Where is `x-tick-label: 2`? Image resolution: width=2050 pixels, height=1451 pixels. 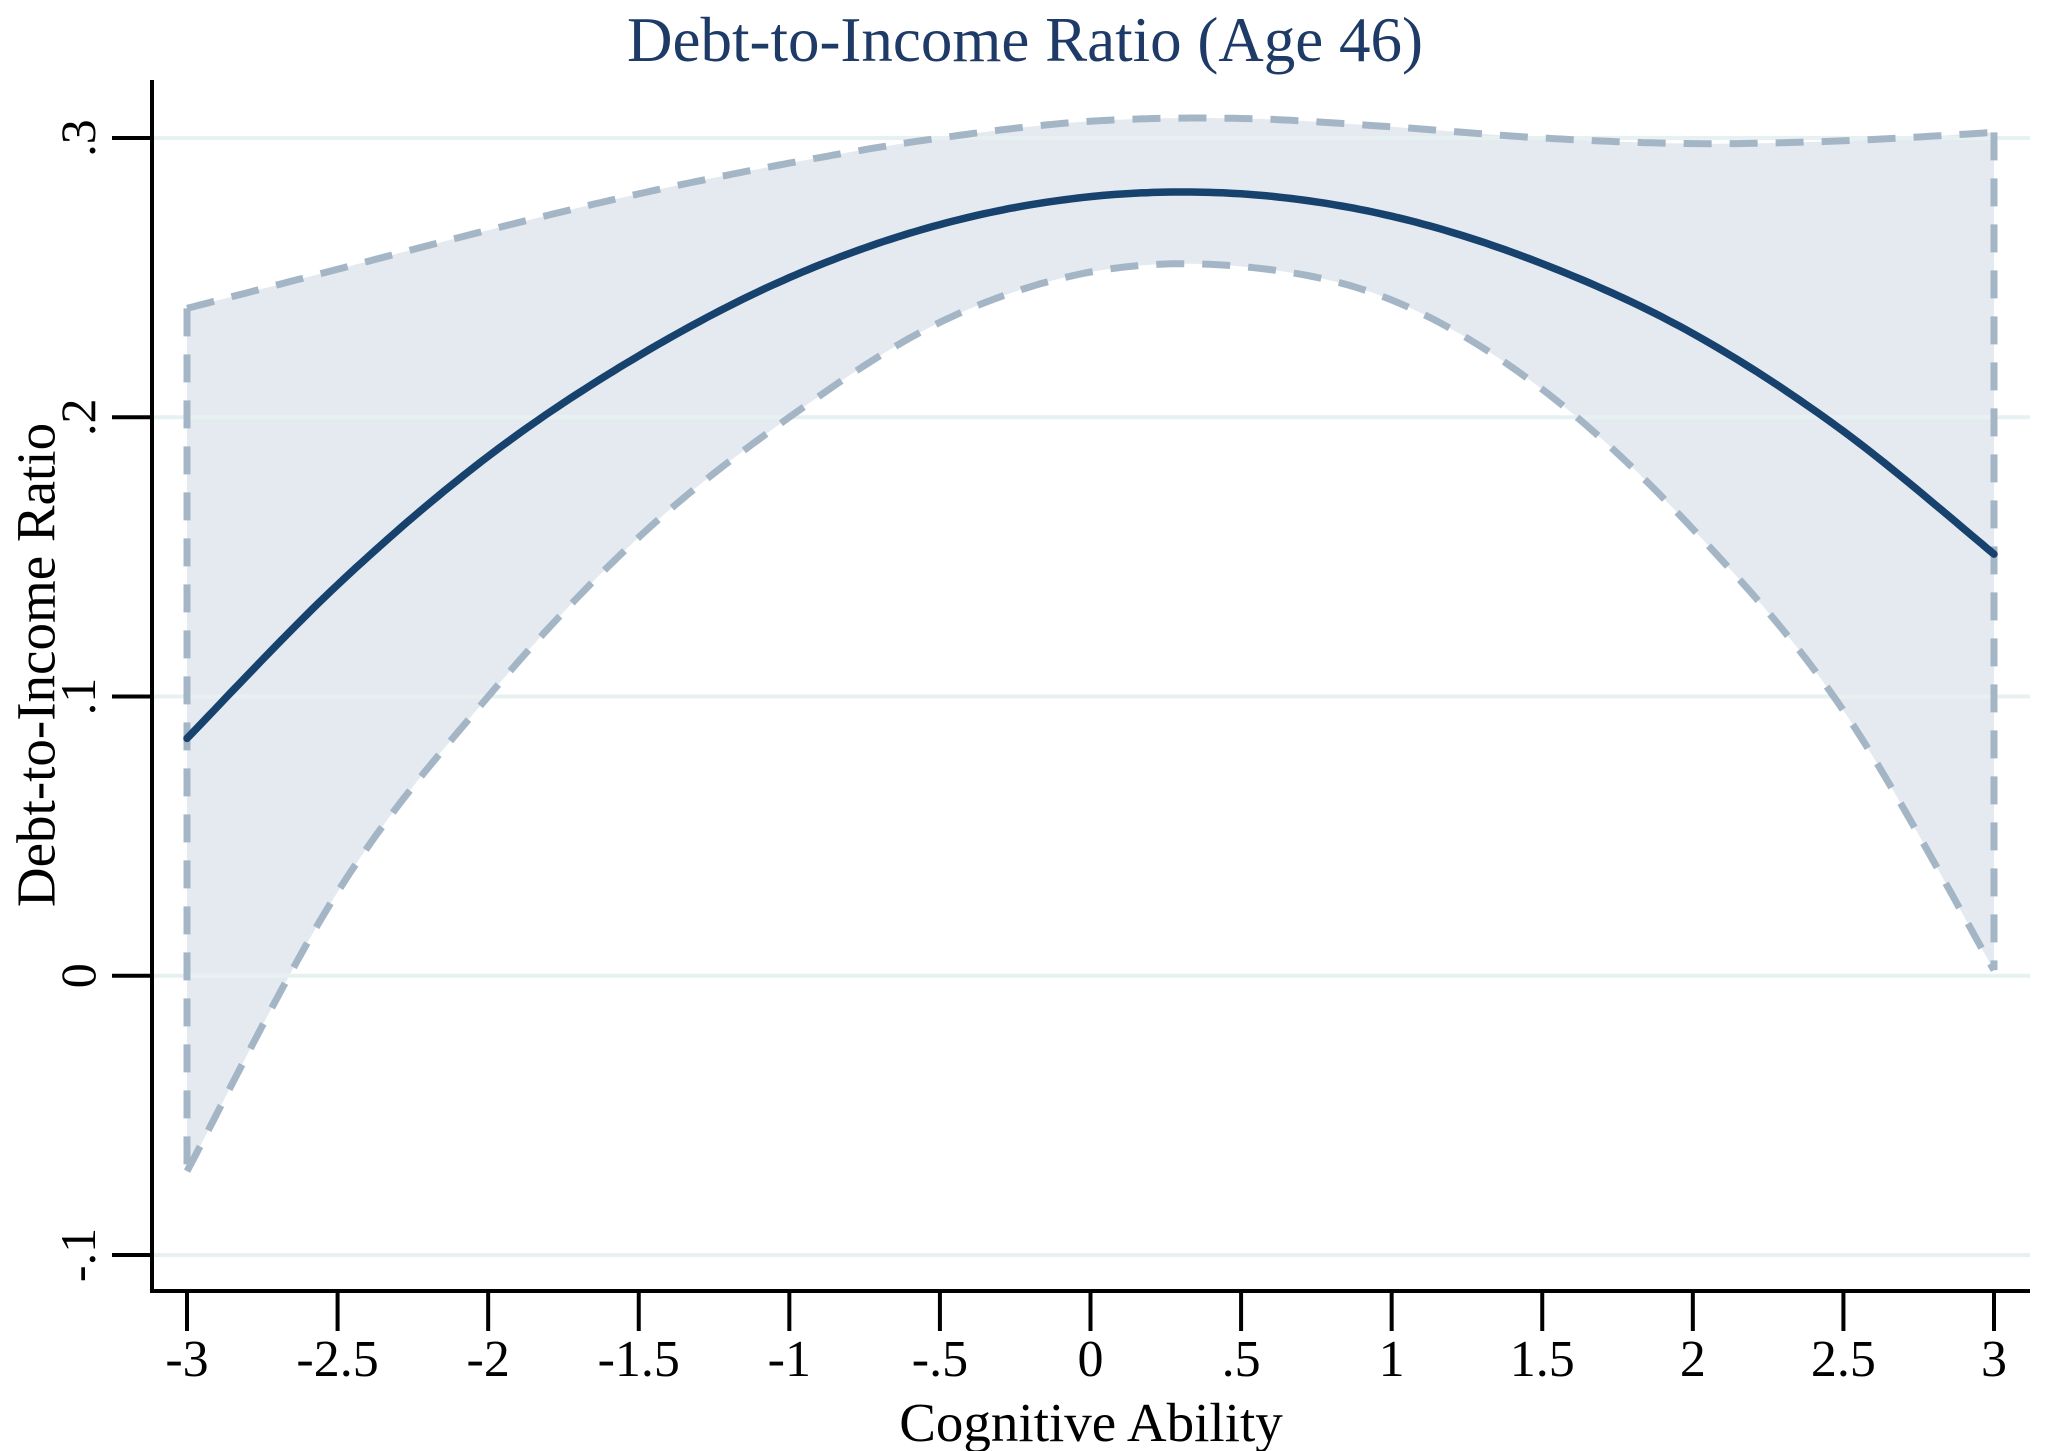 x-tick-label: 2 is located at coordinates (1693, 1359).